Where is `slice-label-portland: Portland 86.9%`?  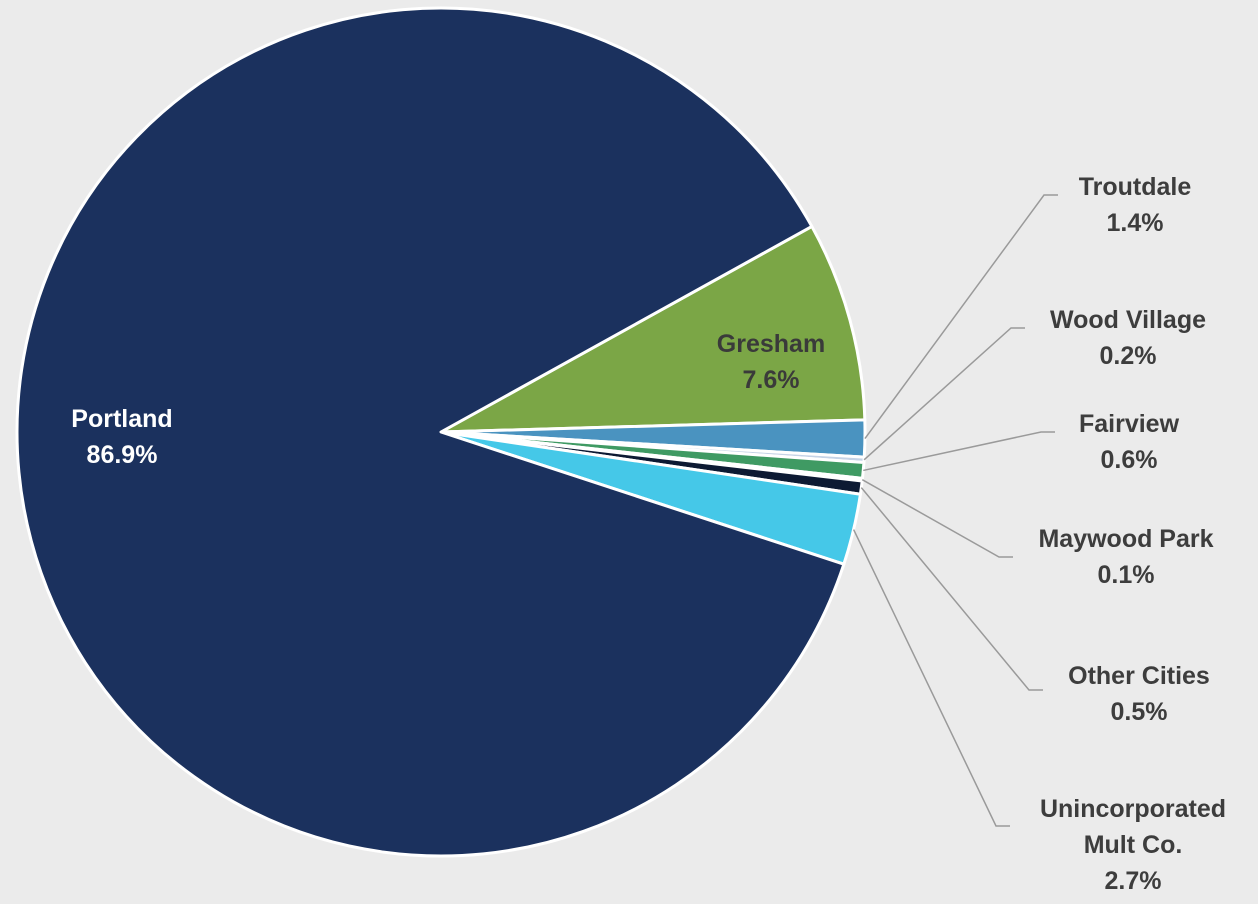 slice-label-portland: Portland 86.9% is located at coordinates (121, 437).